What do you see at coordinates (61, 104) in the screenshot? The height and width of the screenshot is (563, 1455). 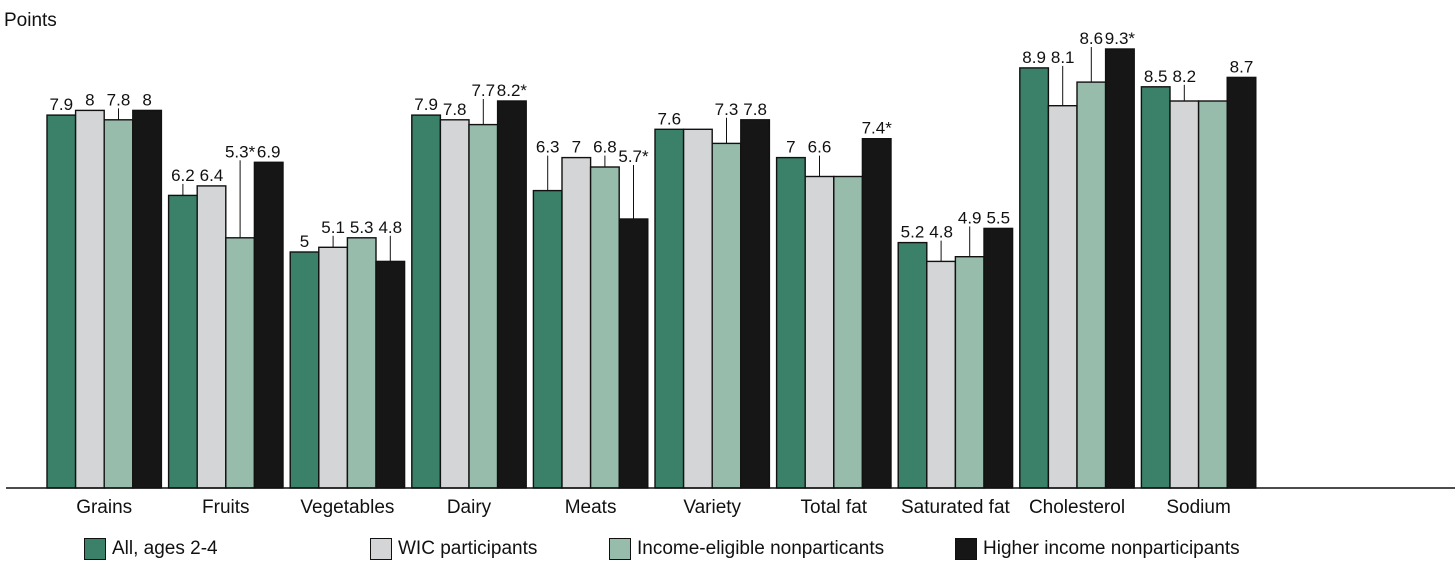 I see `value-label-grains-series-1: 7.9` at bounding box center [61, 104].